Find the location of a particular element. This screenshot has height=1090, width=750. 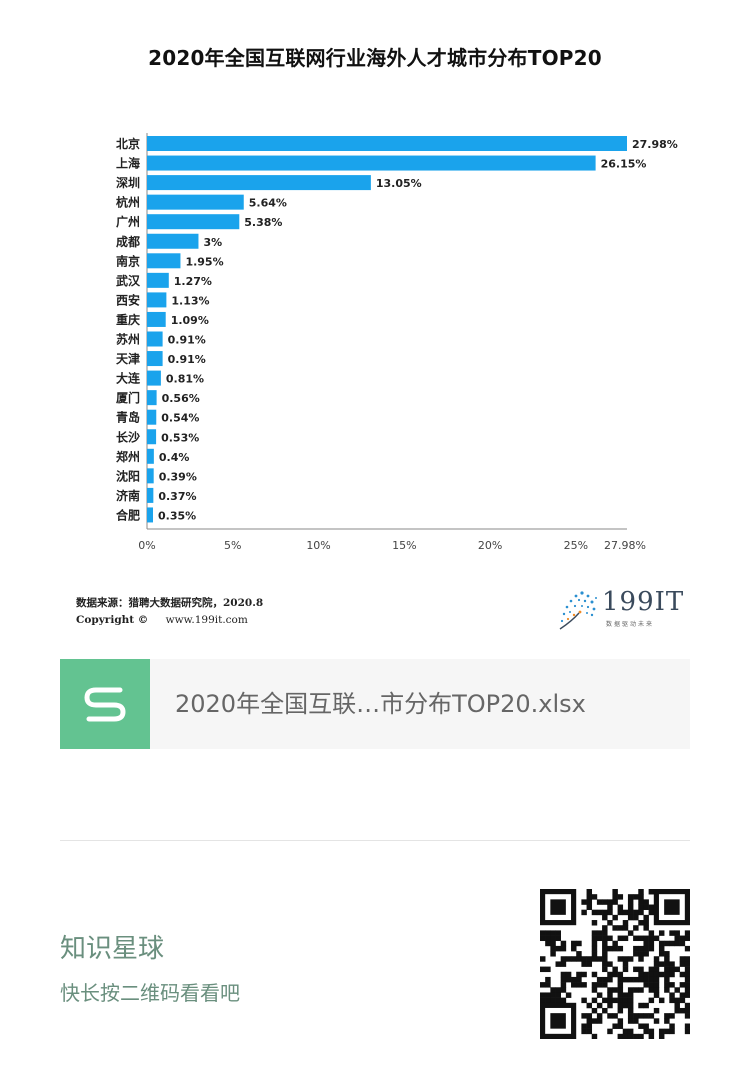

file-attachment-card: 2020年全国互联…市分布TOP20.xlsx is located at coordinates (375, 704).